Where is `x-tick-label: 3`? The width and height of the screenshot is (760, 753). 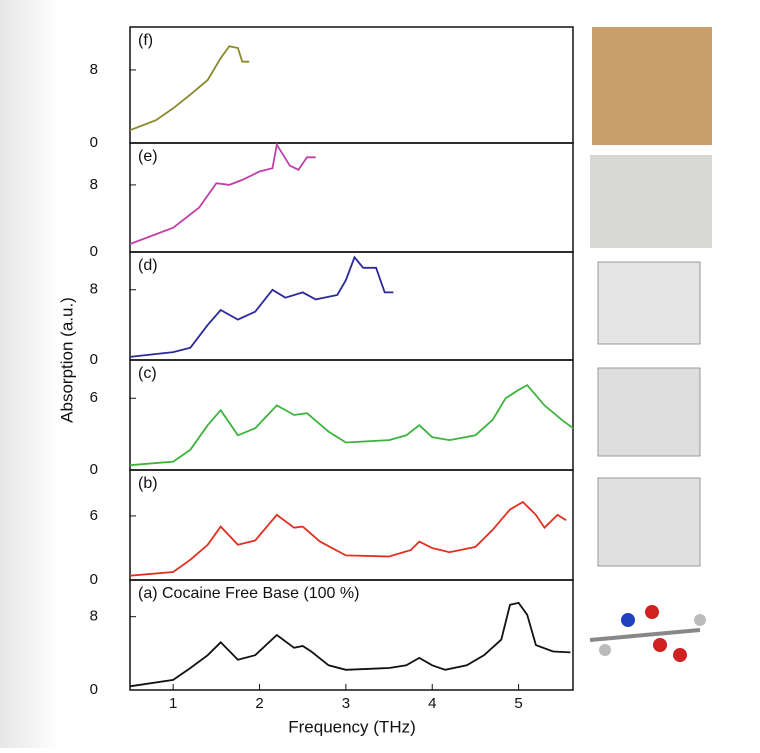
x-tick-label: 3 is located at coordinates (346, 703).